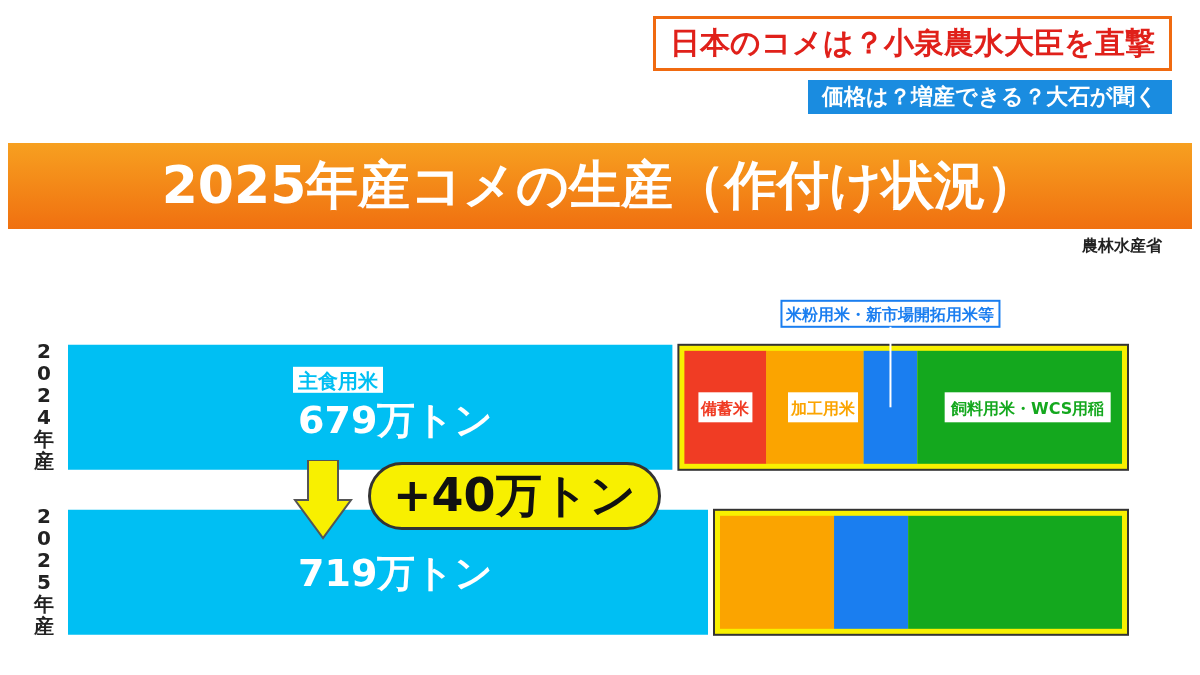 This screenshot has height=675, width=1200. What do you see at coordinates (396, 419) in the screenshot?
I see `data-label: 679万トン` at bounding box center [396, 419].